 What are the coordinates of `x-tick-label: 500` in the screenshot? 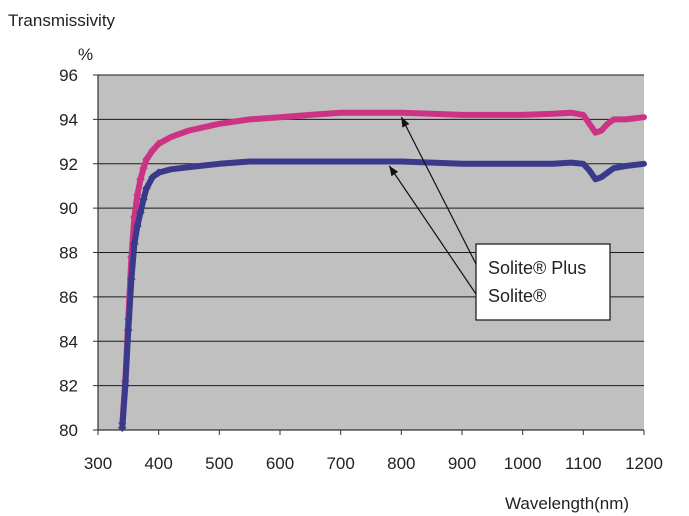 It's located at (219, 463).